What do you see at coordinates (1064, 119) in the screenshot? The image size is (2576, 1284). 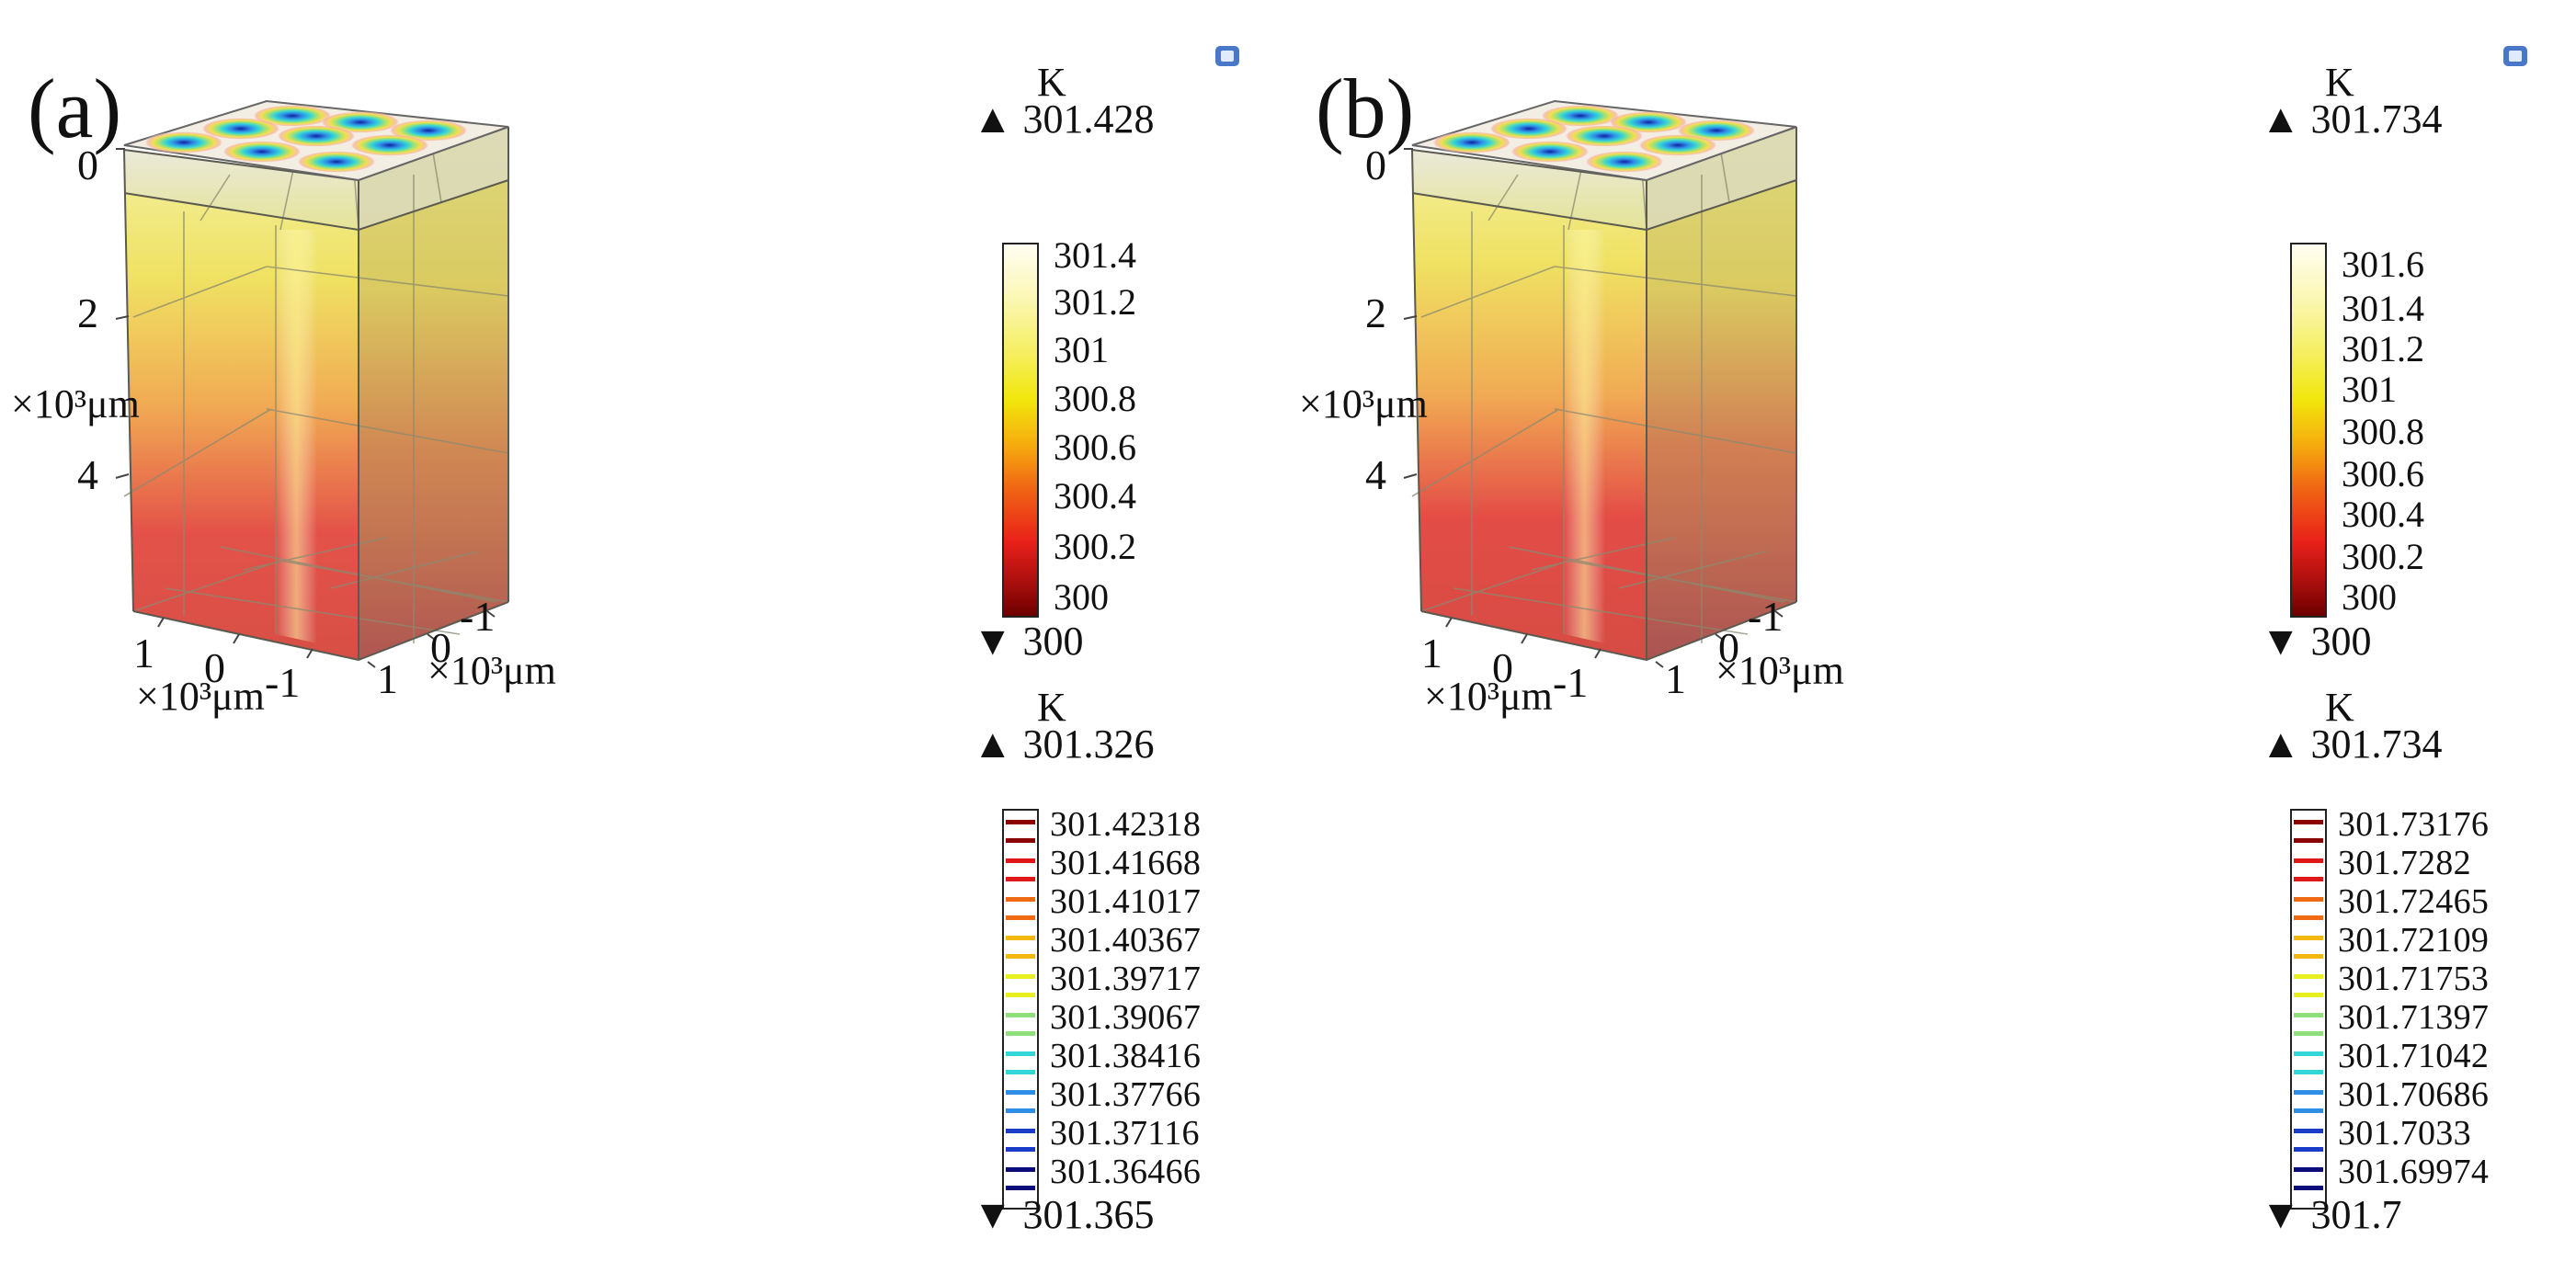 I see `surface-legend-max: ▲ 301.428` at bounding box center [1064, 119].